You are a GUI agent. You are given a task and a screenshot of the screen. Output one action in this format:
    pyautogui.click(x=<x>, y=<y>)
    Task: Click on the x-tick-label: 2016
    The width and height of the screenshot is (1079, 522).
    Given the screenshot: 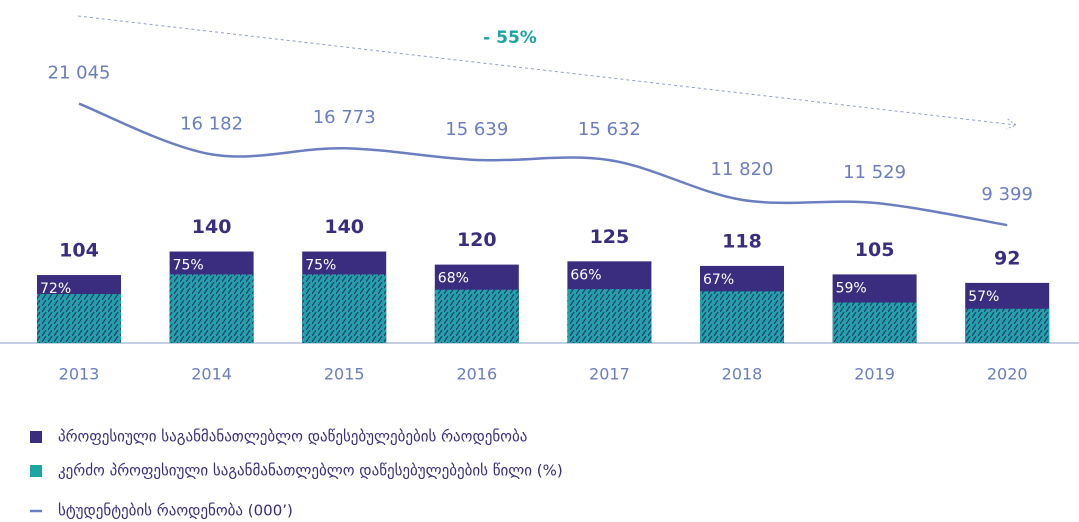 What is the action you would take?
    pyautogui.click(x=476, y=374)
    